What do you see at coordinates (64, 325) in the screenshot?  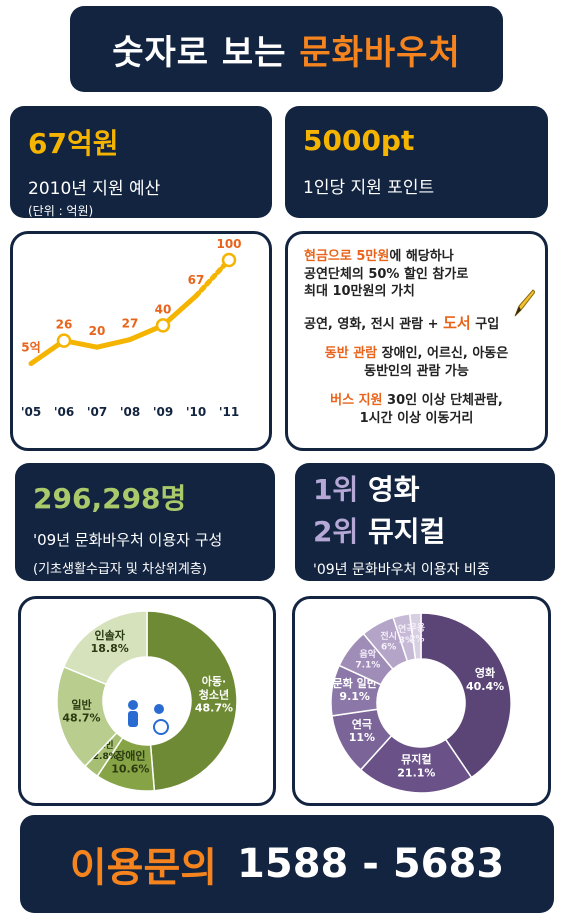 I see `data-label: 26` at bounding box center [64, 325].